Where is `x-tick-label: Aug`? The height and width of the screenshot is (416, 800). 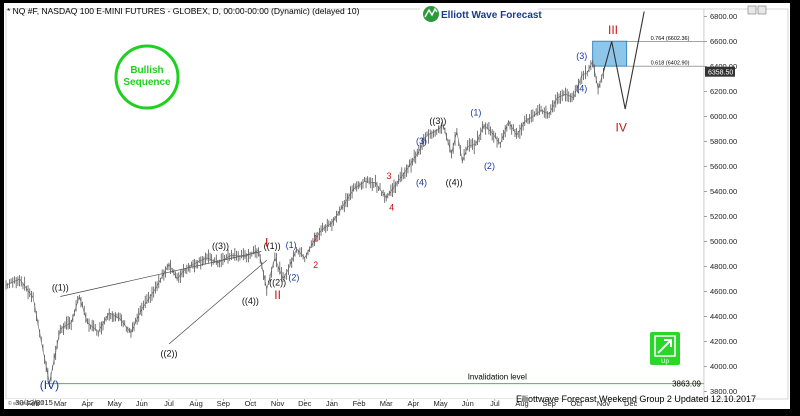 x-tick-label: Aug is located at coordinates (521, 403).